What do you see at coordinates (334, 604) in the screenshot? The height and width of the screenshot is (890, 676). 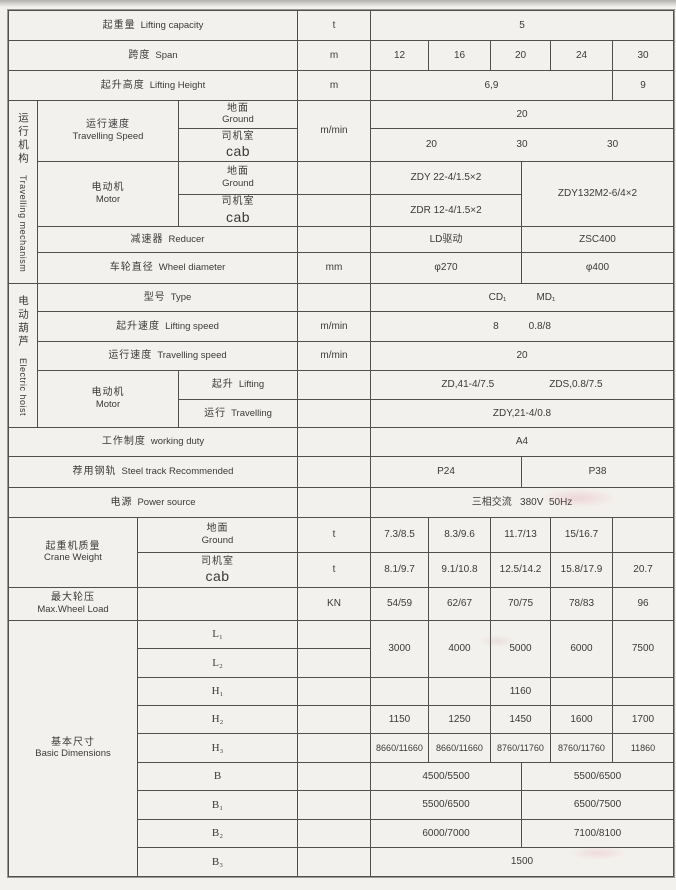 I see `max-wheel-load-unit: KN` at bounding box center [334, 604].